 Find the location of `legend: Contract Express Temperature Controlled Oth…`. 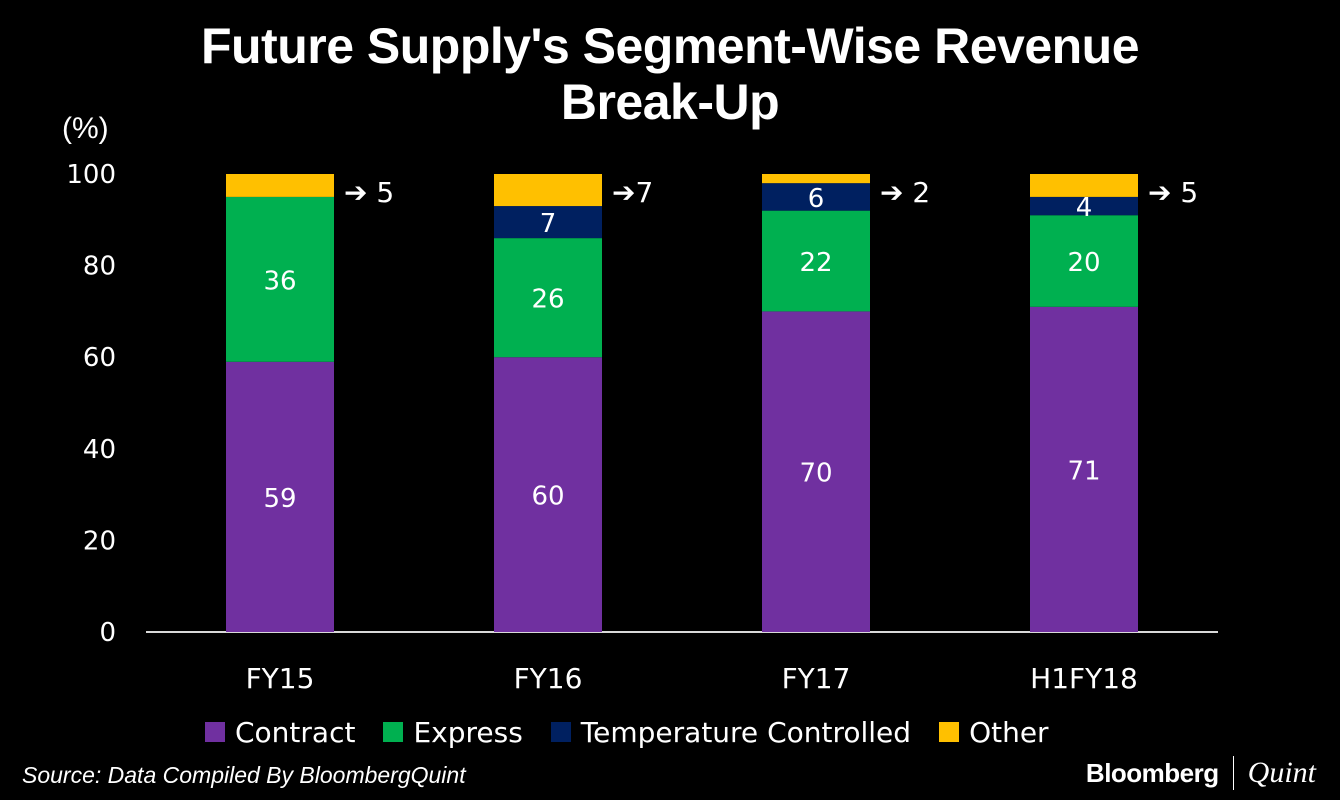

legend: Contract Express Temperature Controlled Oth… is located at coordinates (627, 732).